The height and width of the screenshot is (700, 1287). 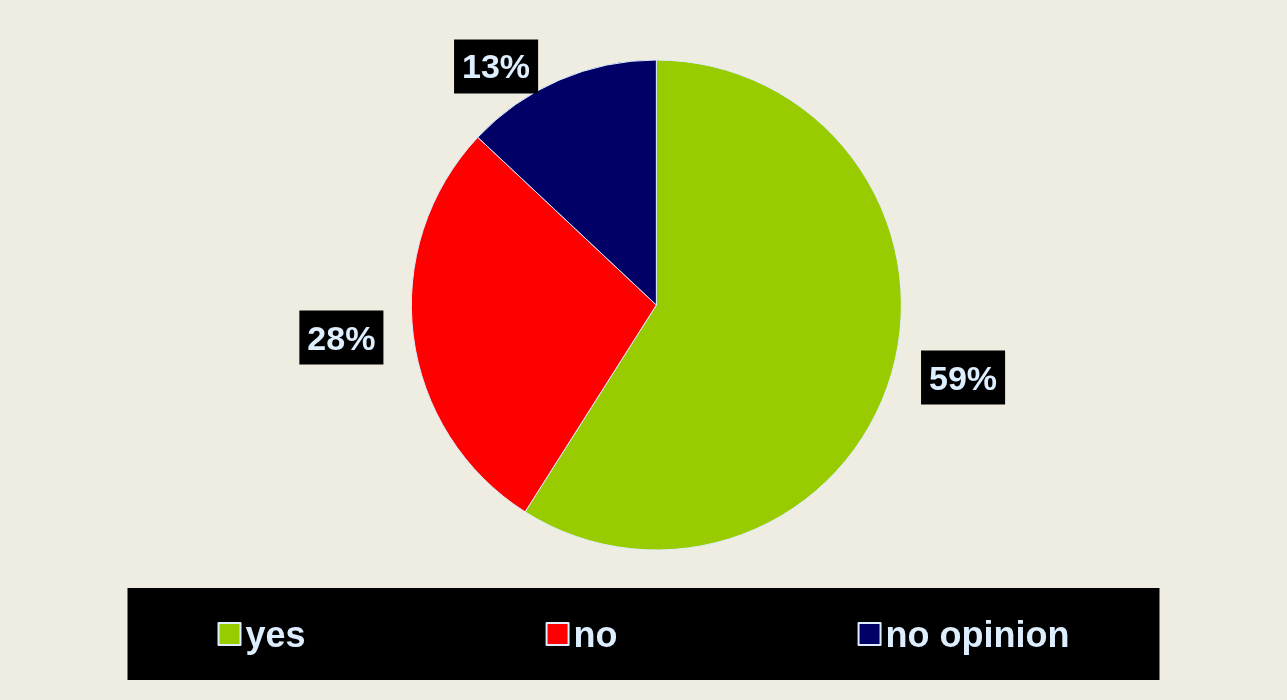 What do you see at coordinates (275, 634) in the screenshot?
I see `legend-label: yes` at bounding box center [275, 634].